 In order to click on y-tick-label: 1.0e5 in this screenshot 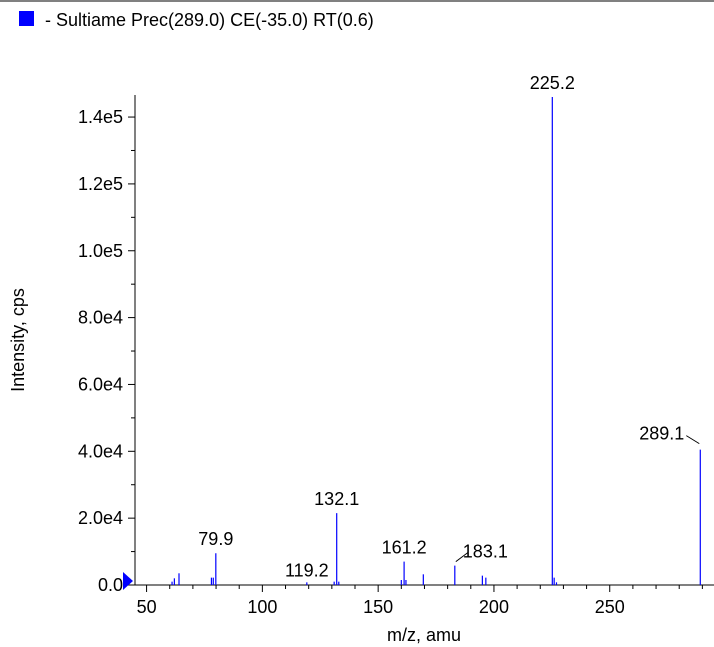, I will do `click(100, 251)`.